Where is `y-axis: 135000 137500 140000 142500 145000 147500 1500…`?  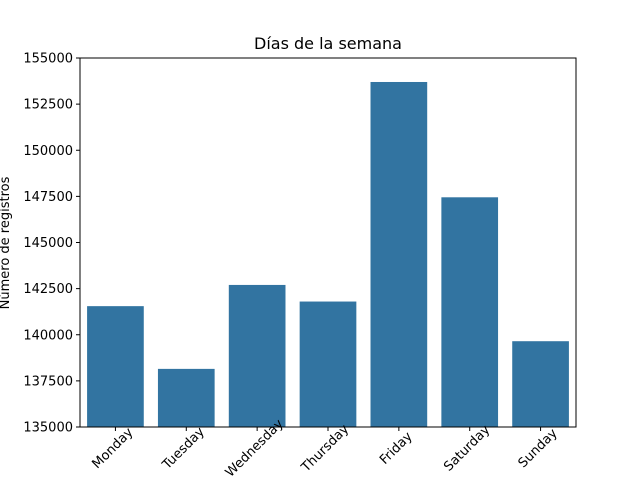
y-axis: 135000 137500 140000 142500 145000 147500 1500… is located at coordinates (51, 244).